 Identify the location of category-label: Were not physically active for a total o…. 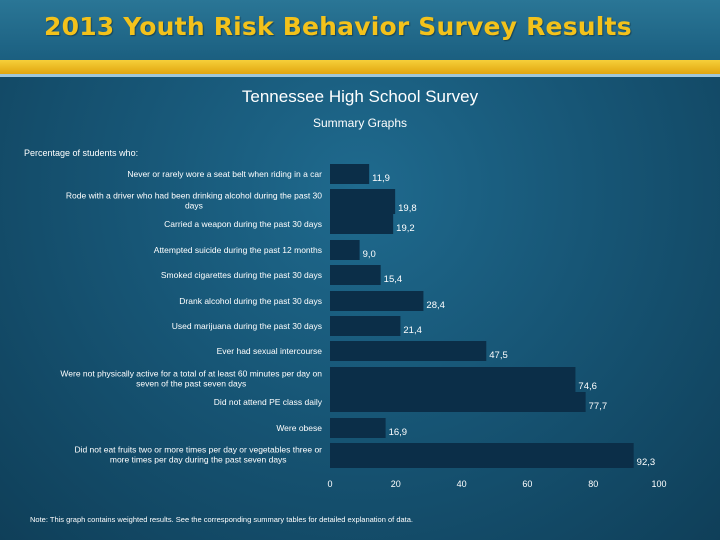
(191, 379).